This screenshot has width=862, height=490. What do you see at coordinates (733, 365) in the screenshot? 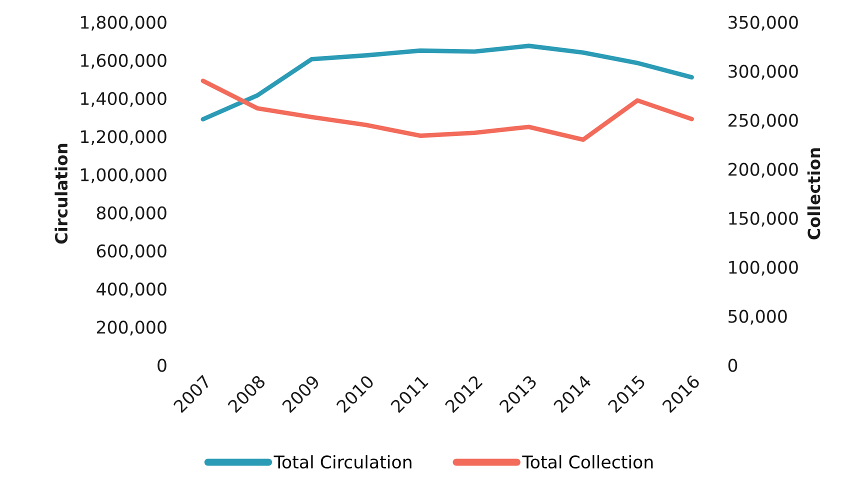
I see `y2-tick-label: 0` at bounding box center [733, 365].